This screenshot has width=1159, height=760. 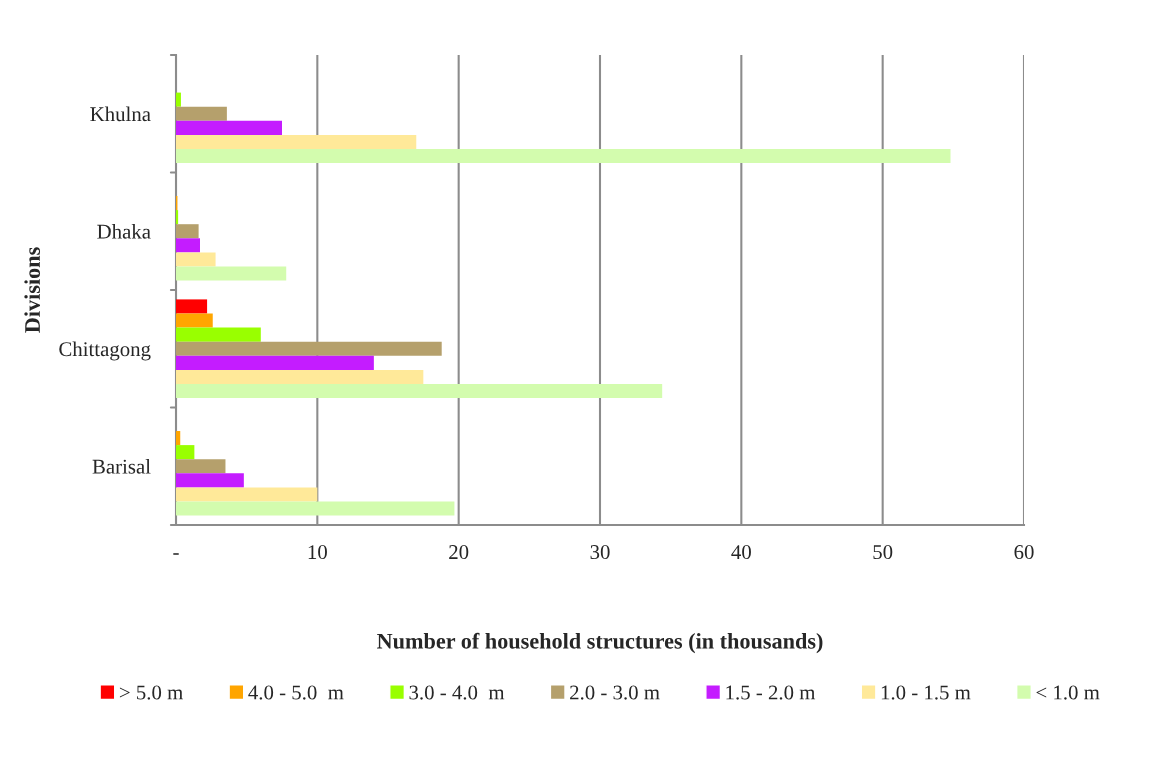 I want to click on y-axis-title: Divisions, so click(x=32, y=290).